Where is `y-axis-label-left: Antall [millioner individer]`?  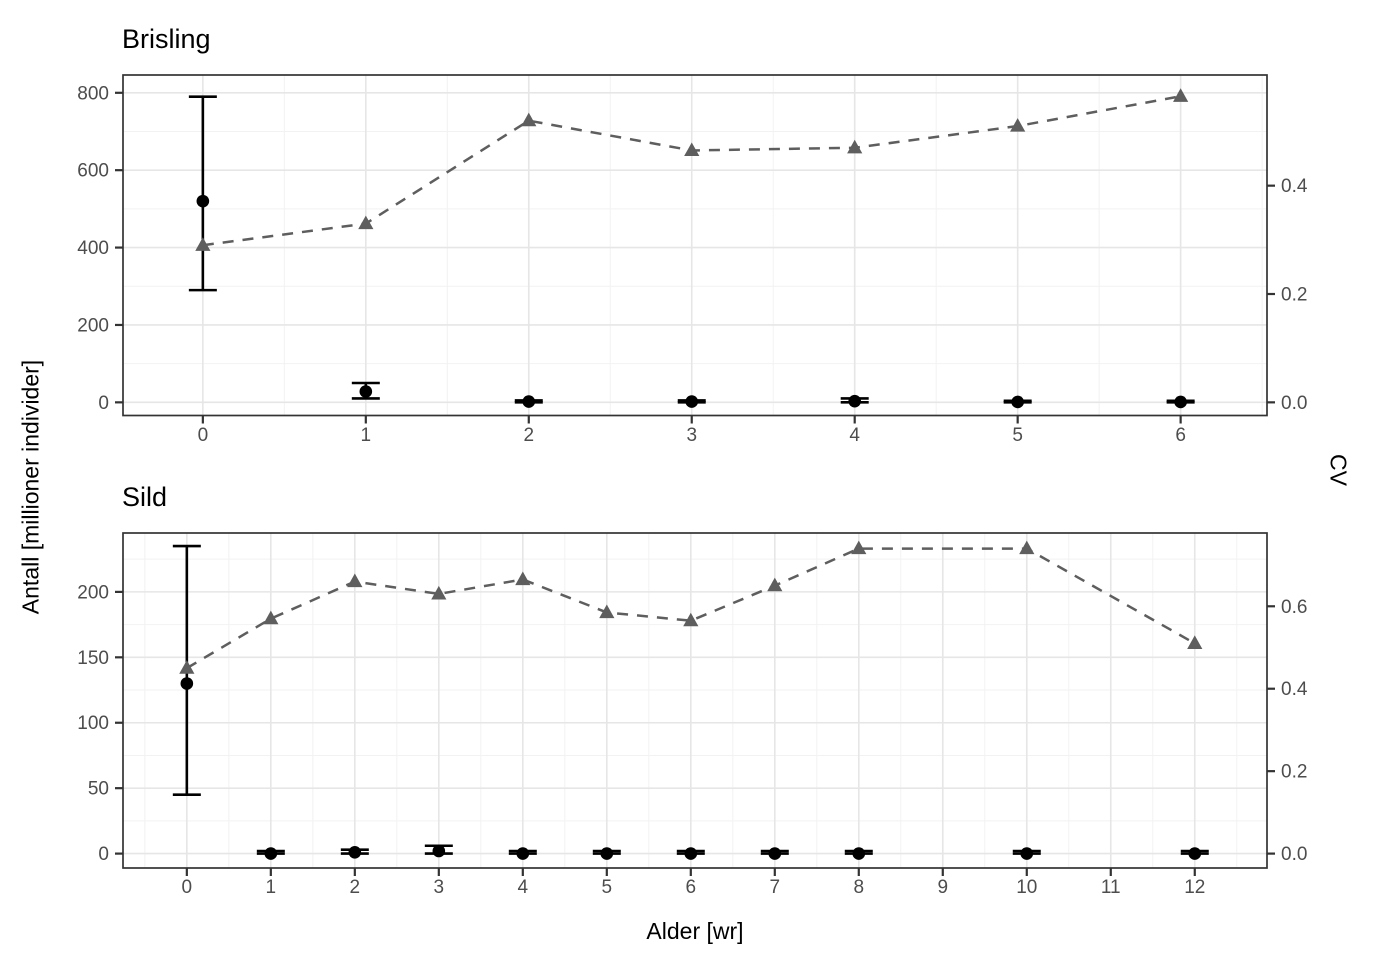
y-axis-label-left: Antall [millioner individer] is located at coordinates (30, 487).